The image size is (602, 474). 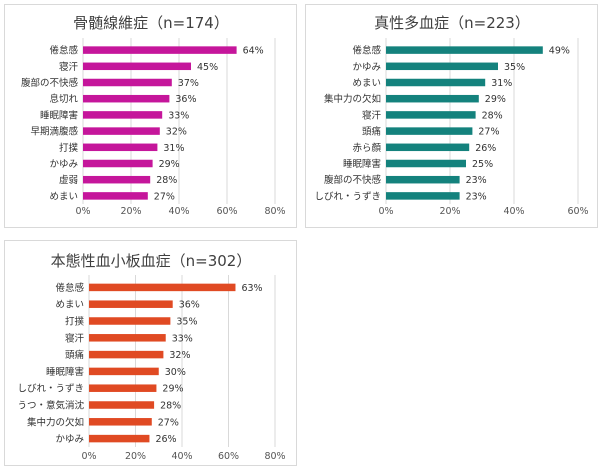 I want to click on data-label: 33%, so click(x=182, y=338).